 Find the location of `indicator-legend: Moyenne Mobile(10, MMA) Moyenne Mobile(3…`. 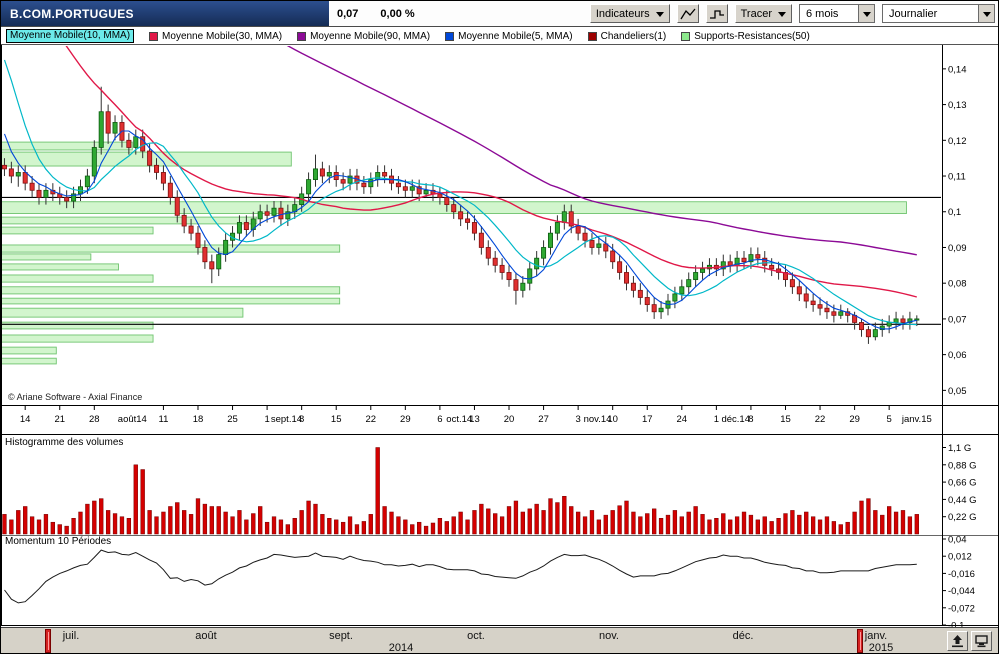

indicator-legend: Moyenne Mobile(10, MMA) Moyenne Mobile(3… is located at coordinates (499, 36).